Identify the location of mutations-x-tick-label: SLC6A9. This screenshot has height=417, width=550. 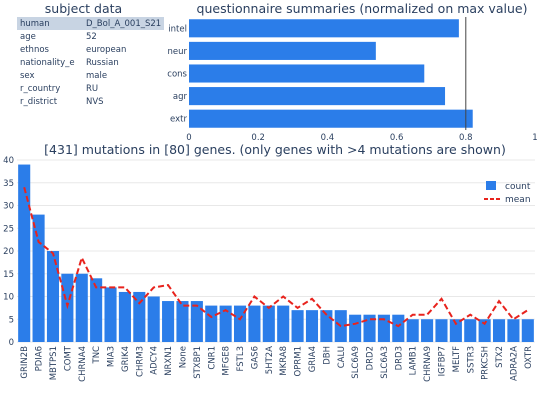
(356, 362).